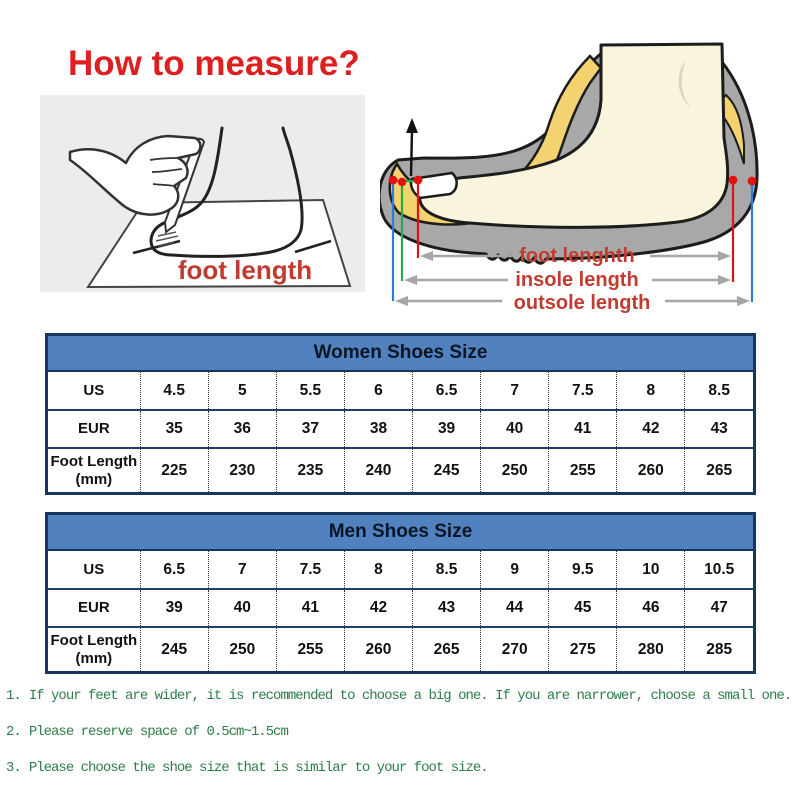  Describe the element at coordinates (433, 185) in the screenshot. I see `toe-gap-notch` at that location.